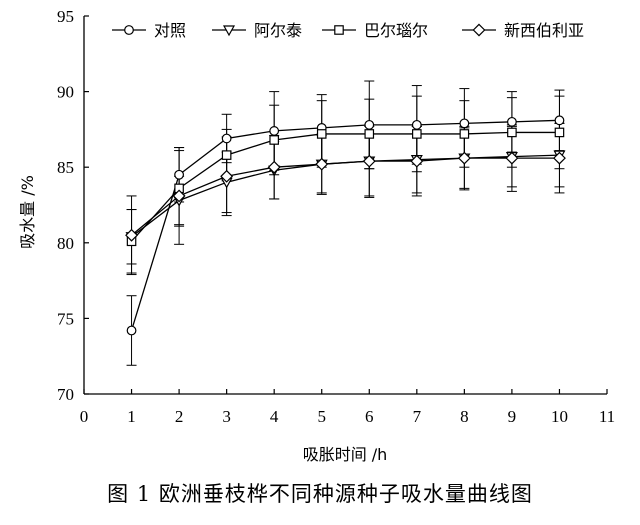 This screenshot has width=640, height=525. Describe the element at coordinates (27, 212) in the screenshot. I see `y-axis-label: 吸水量 /%` at that location.